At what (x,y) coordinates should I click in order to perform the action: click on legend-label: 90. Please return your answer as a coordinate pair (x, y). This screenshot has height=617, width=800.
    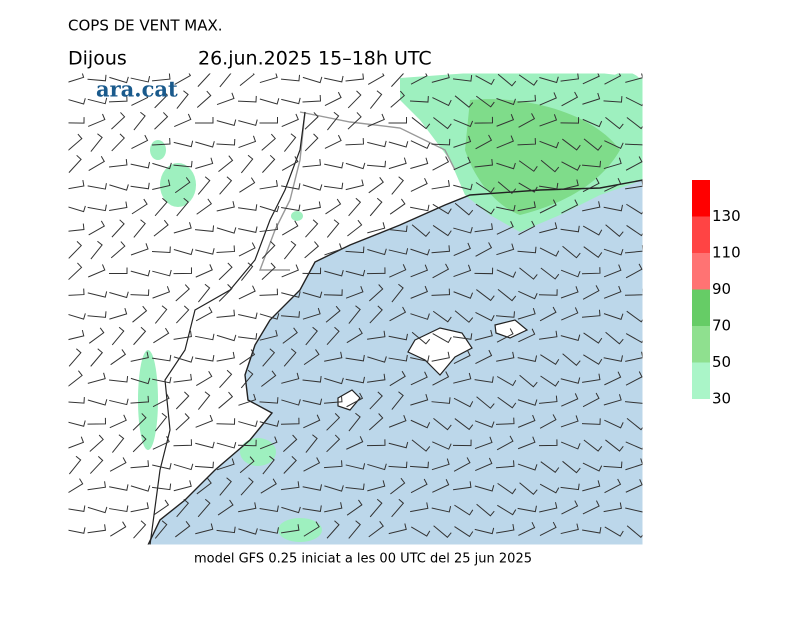
    Looking at the image, I should click on (721, 289).